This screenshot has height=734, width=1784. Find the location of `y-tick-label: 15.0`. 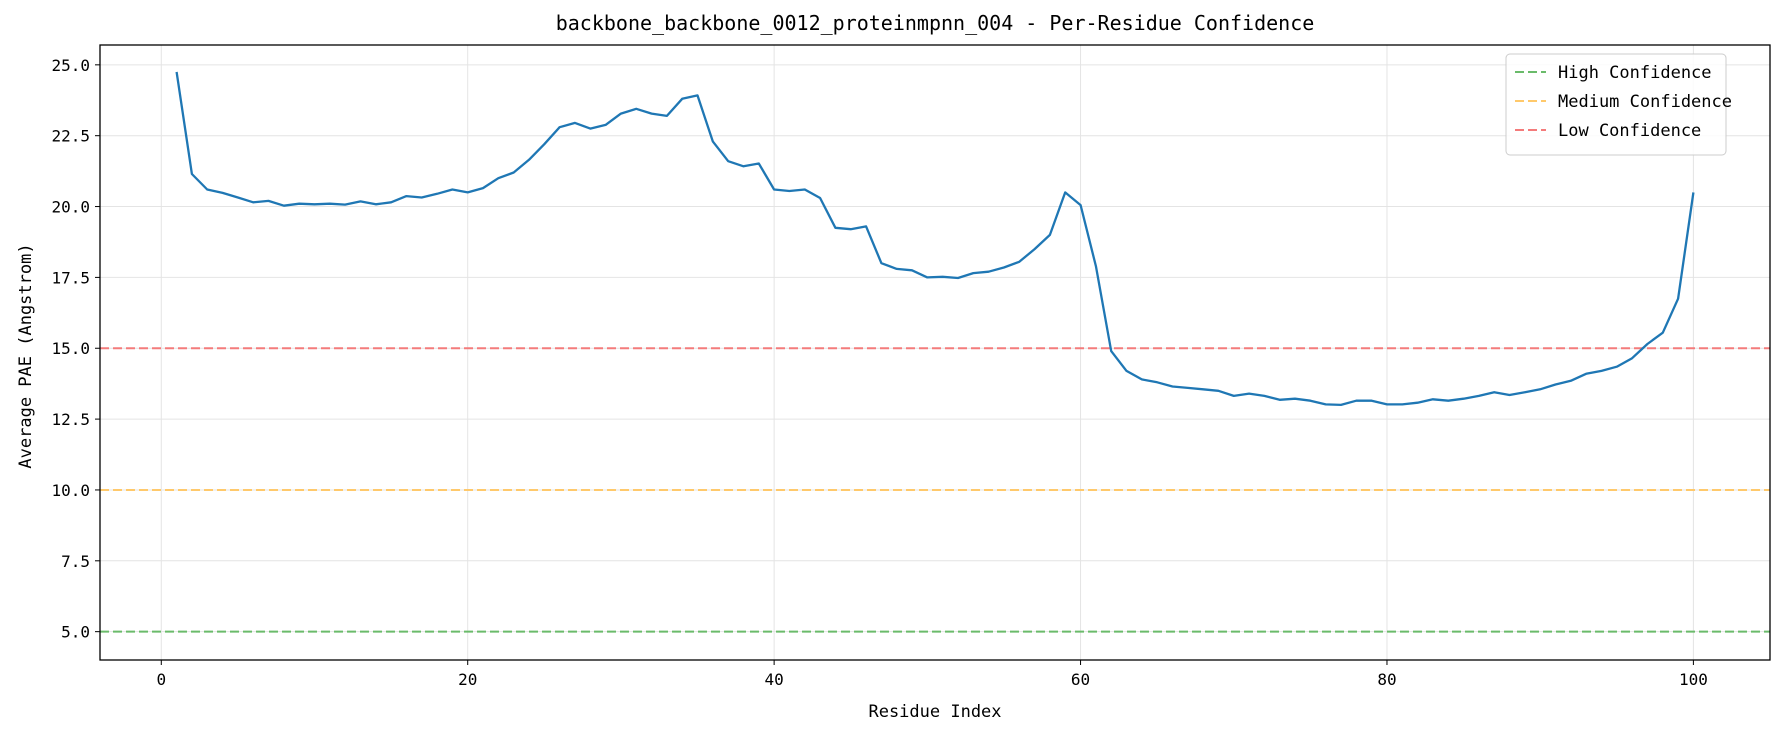

y-tick-label: 15.0 is located at coordinates (70, 348).